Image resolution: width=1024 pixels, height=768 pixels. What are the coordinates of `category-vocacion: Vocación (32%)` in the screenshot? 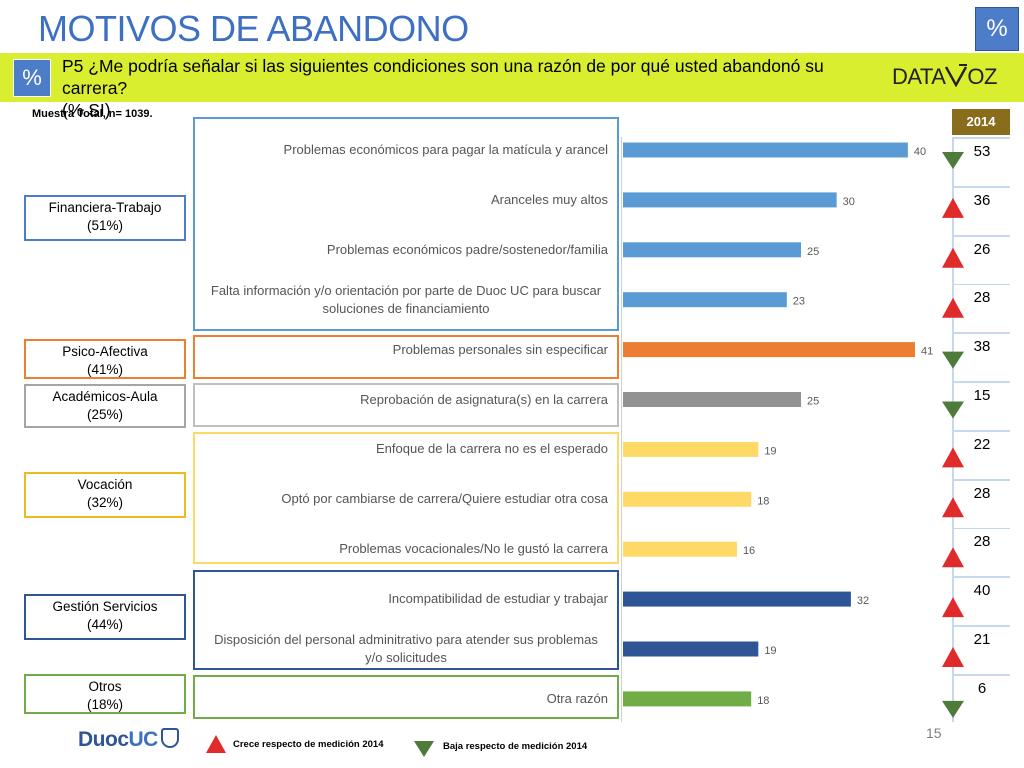 It's located at (105, 495).